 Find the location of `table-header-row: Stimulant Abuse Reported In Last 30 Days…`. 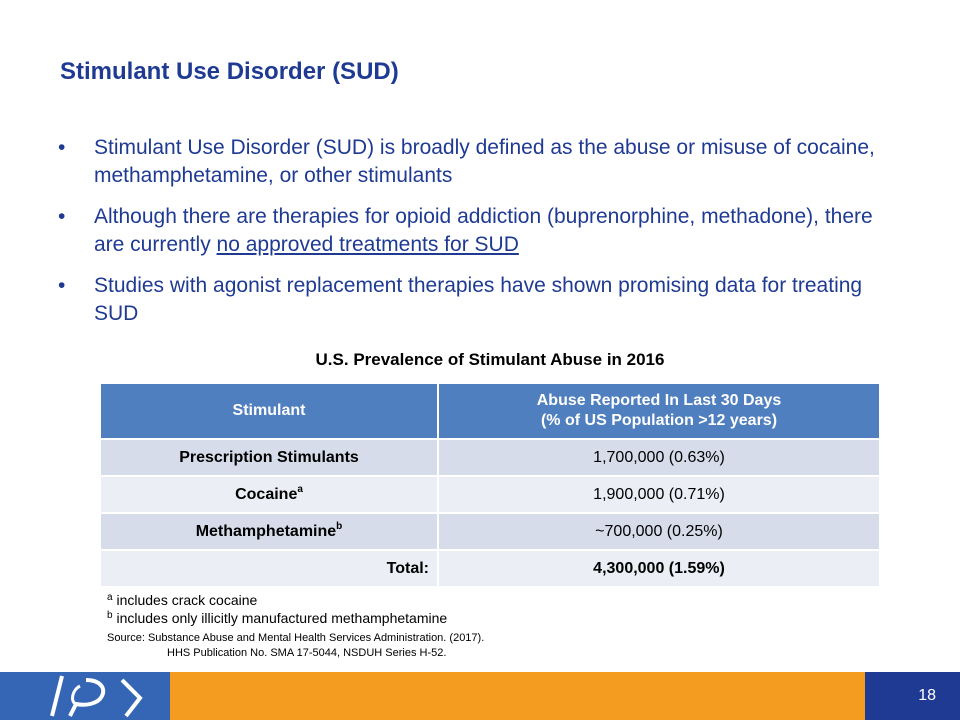

table-header-row: Stimulant Abuse Reported In Last 30 Days… is located at coordinates (490, 411).